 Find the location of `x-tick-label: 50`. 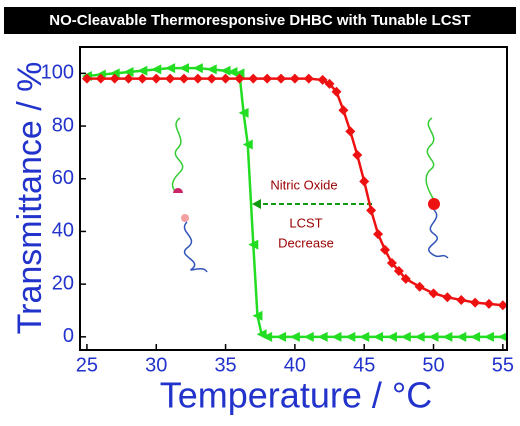

x-tick-label: 50 is located at coordinates (433, 365).